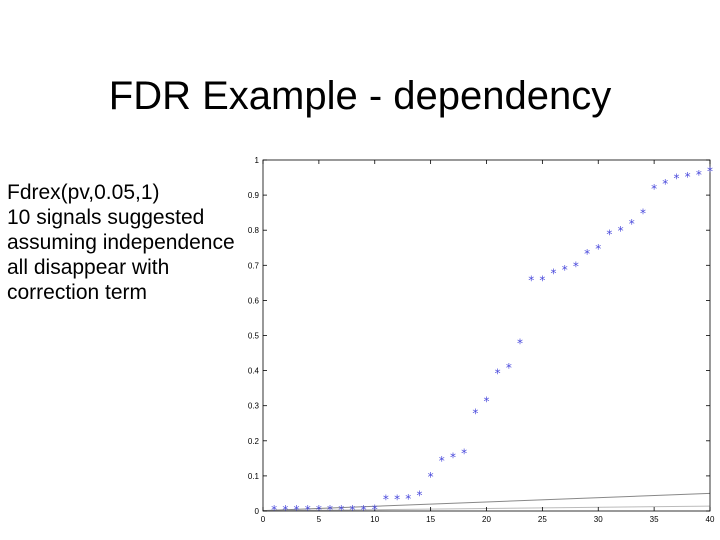 The width and height of the screenshot is (720, 540). I want to click on text-line-4: all disappear with, so click(88, 267).